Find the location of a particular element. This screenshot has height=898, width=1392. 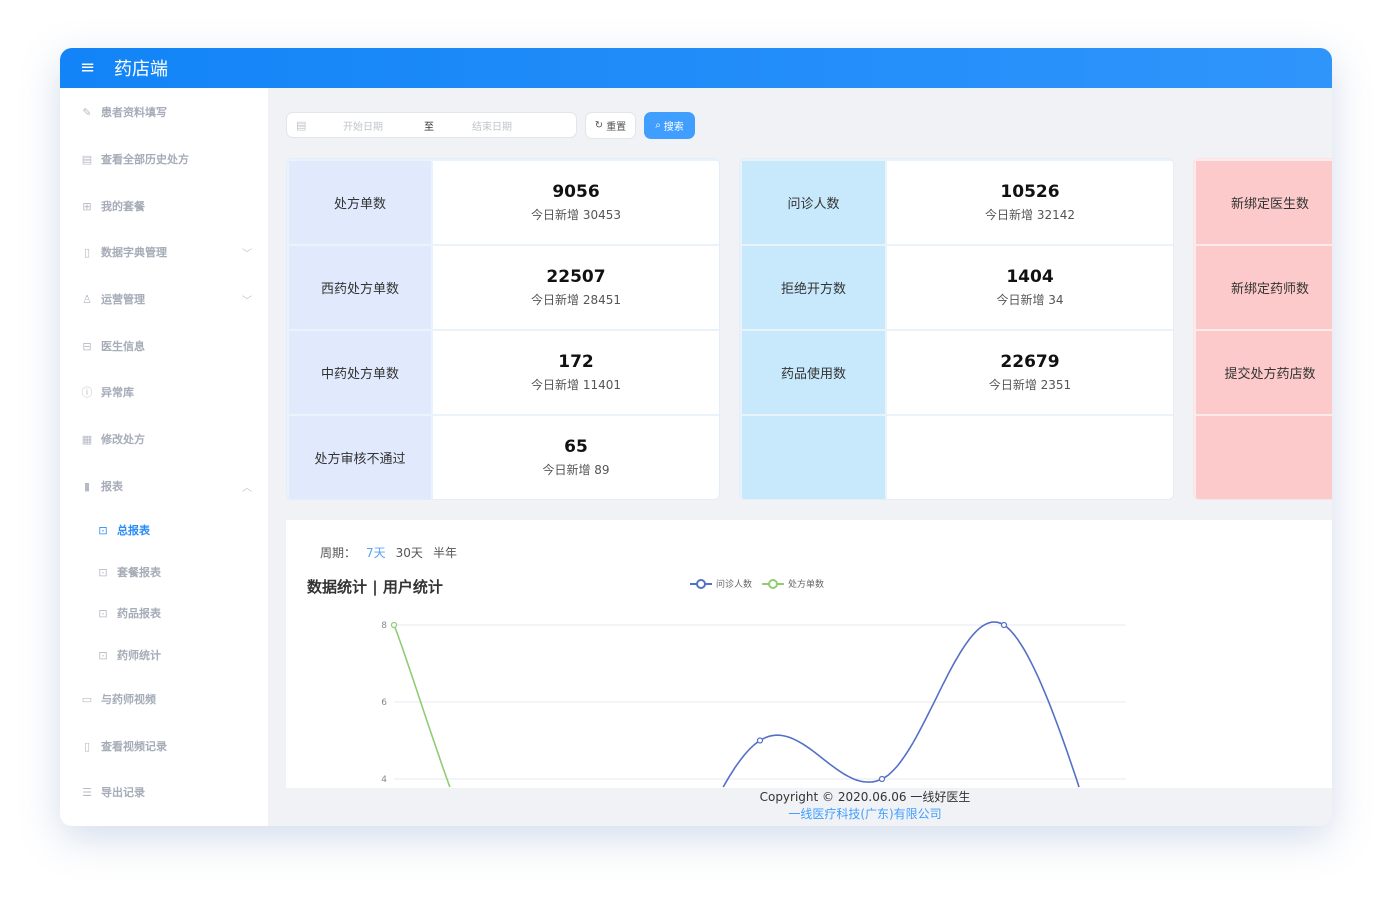

sidebar-item: ▯ 数据字典管理 ﹀ is located at coordinates (166, 252).